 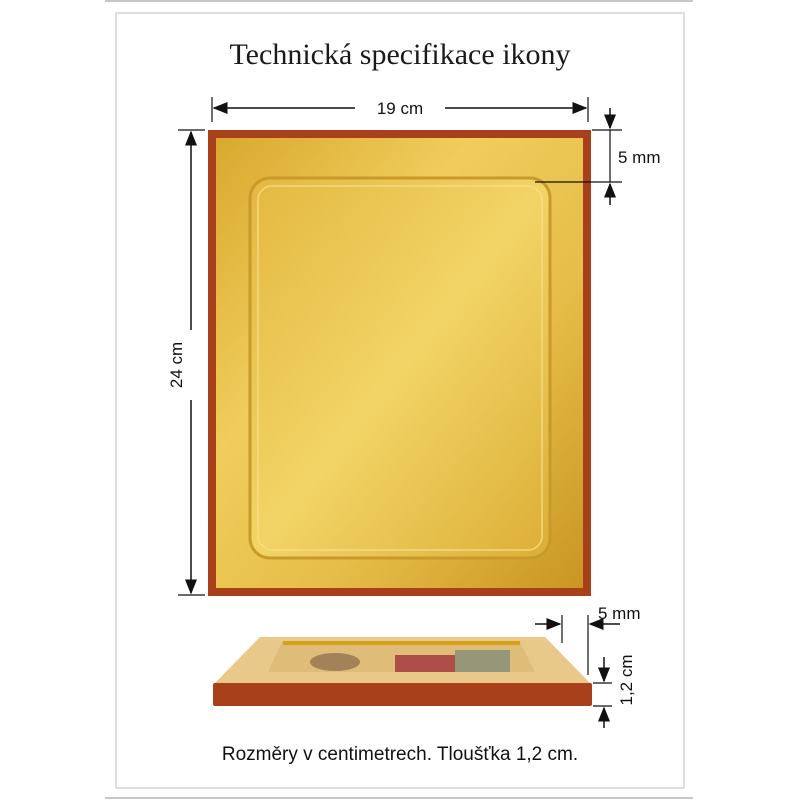 What do you see at coordinates (588, 639) in the screenshot?
I see `side-border-dimension: 5 mm` at bounding box center [588, 639].